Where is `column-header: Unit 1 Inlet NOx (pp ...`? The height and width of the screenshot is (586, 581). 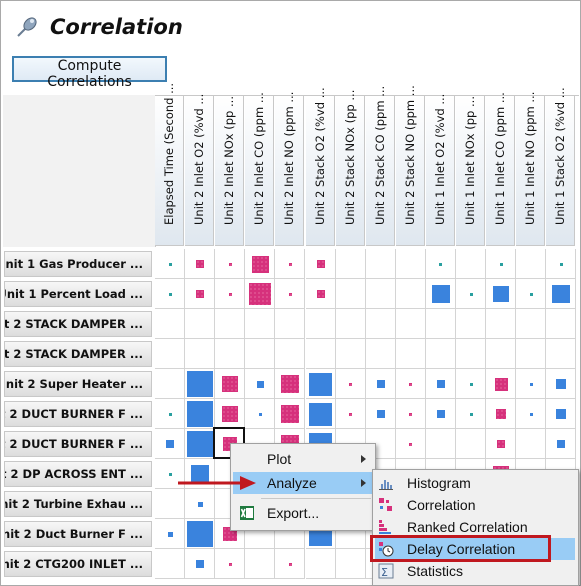 column-header: Unit 1 Inlet NOx (pp ... is located at coordinates (470, 171).